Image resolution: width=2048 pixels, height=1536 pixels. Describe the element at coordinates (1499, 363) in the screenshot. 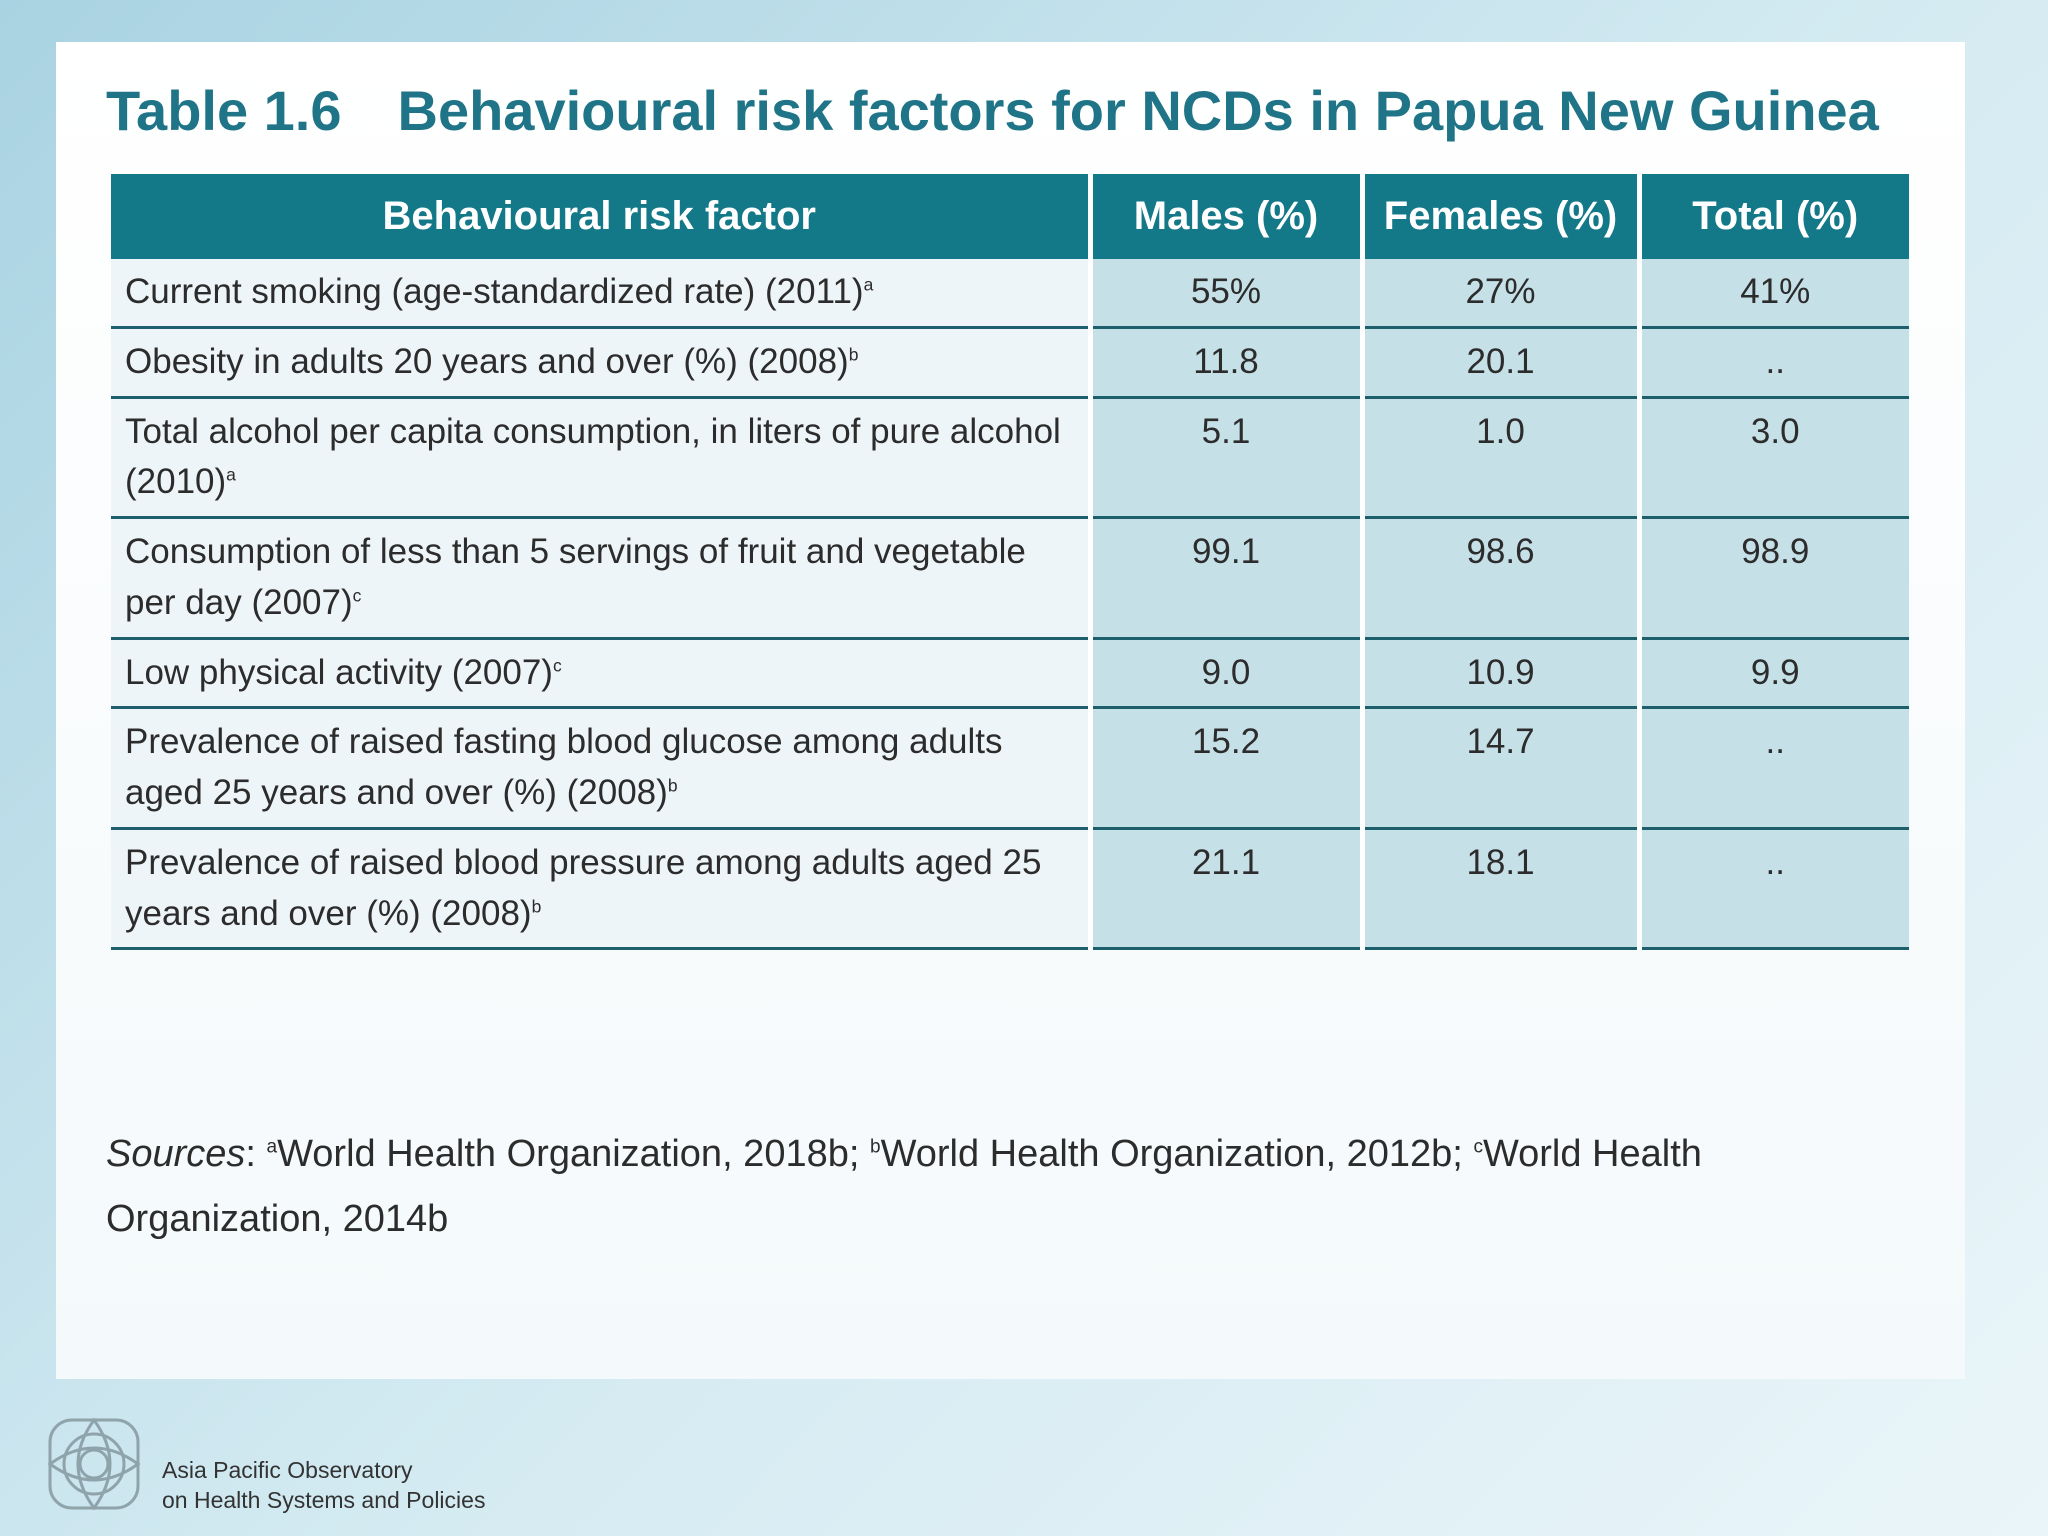

I see `value-cell: 20.1` at that location.